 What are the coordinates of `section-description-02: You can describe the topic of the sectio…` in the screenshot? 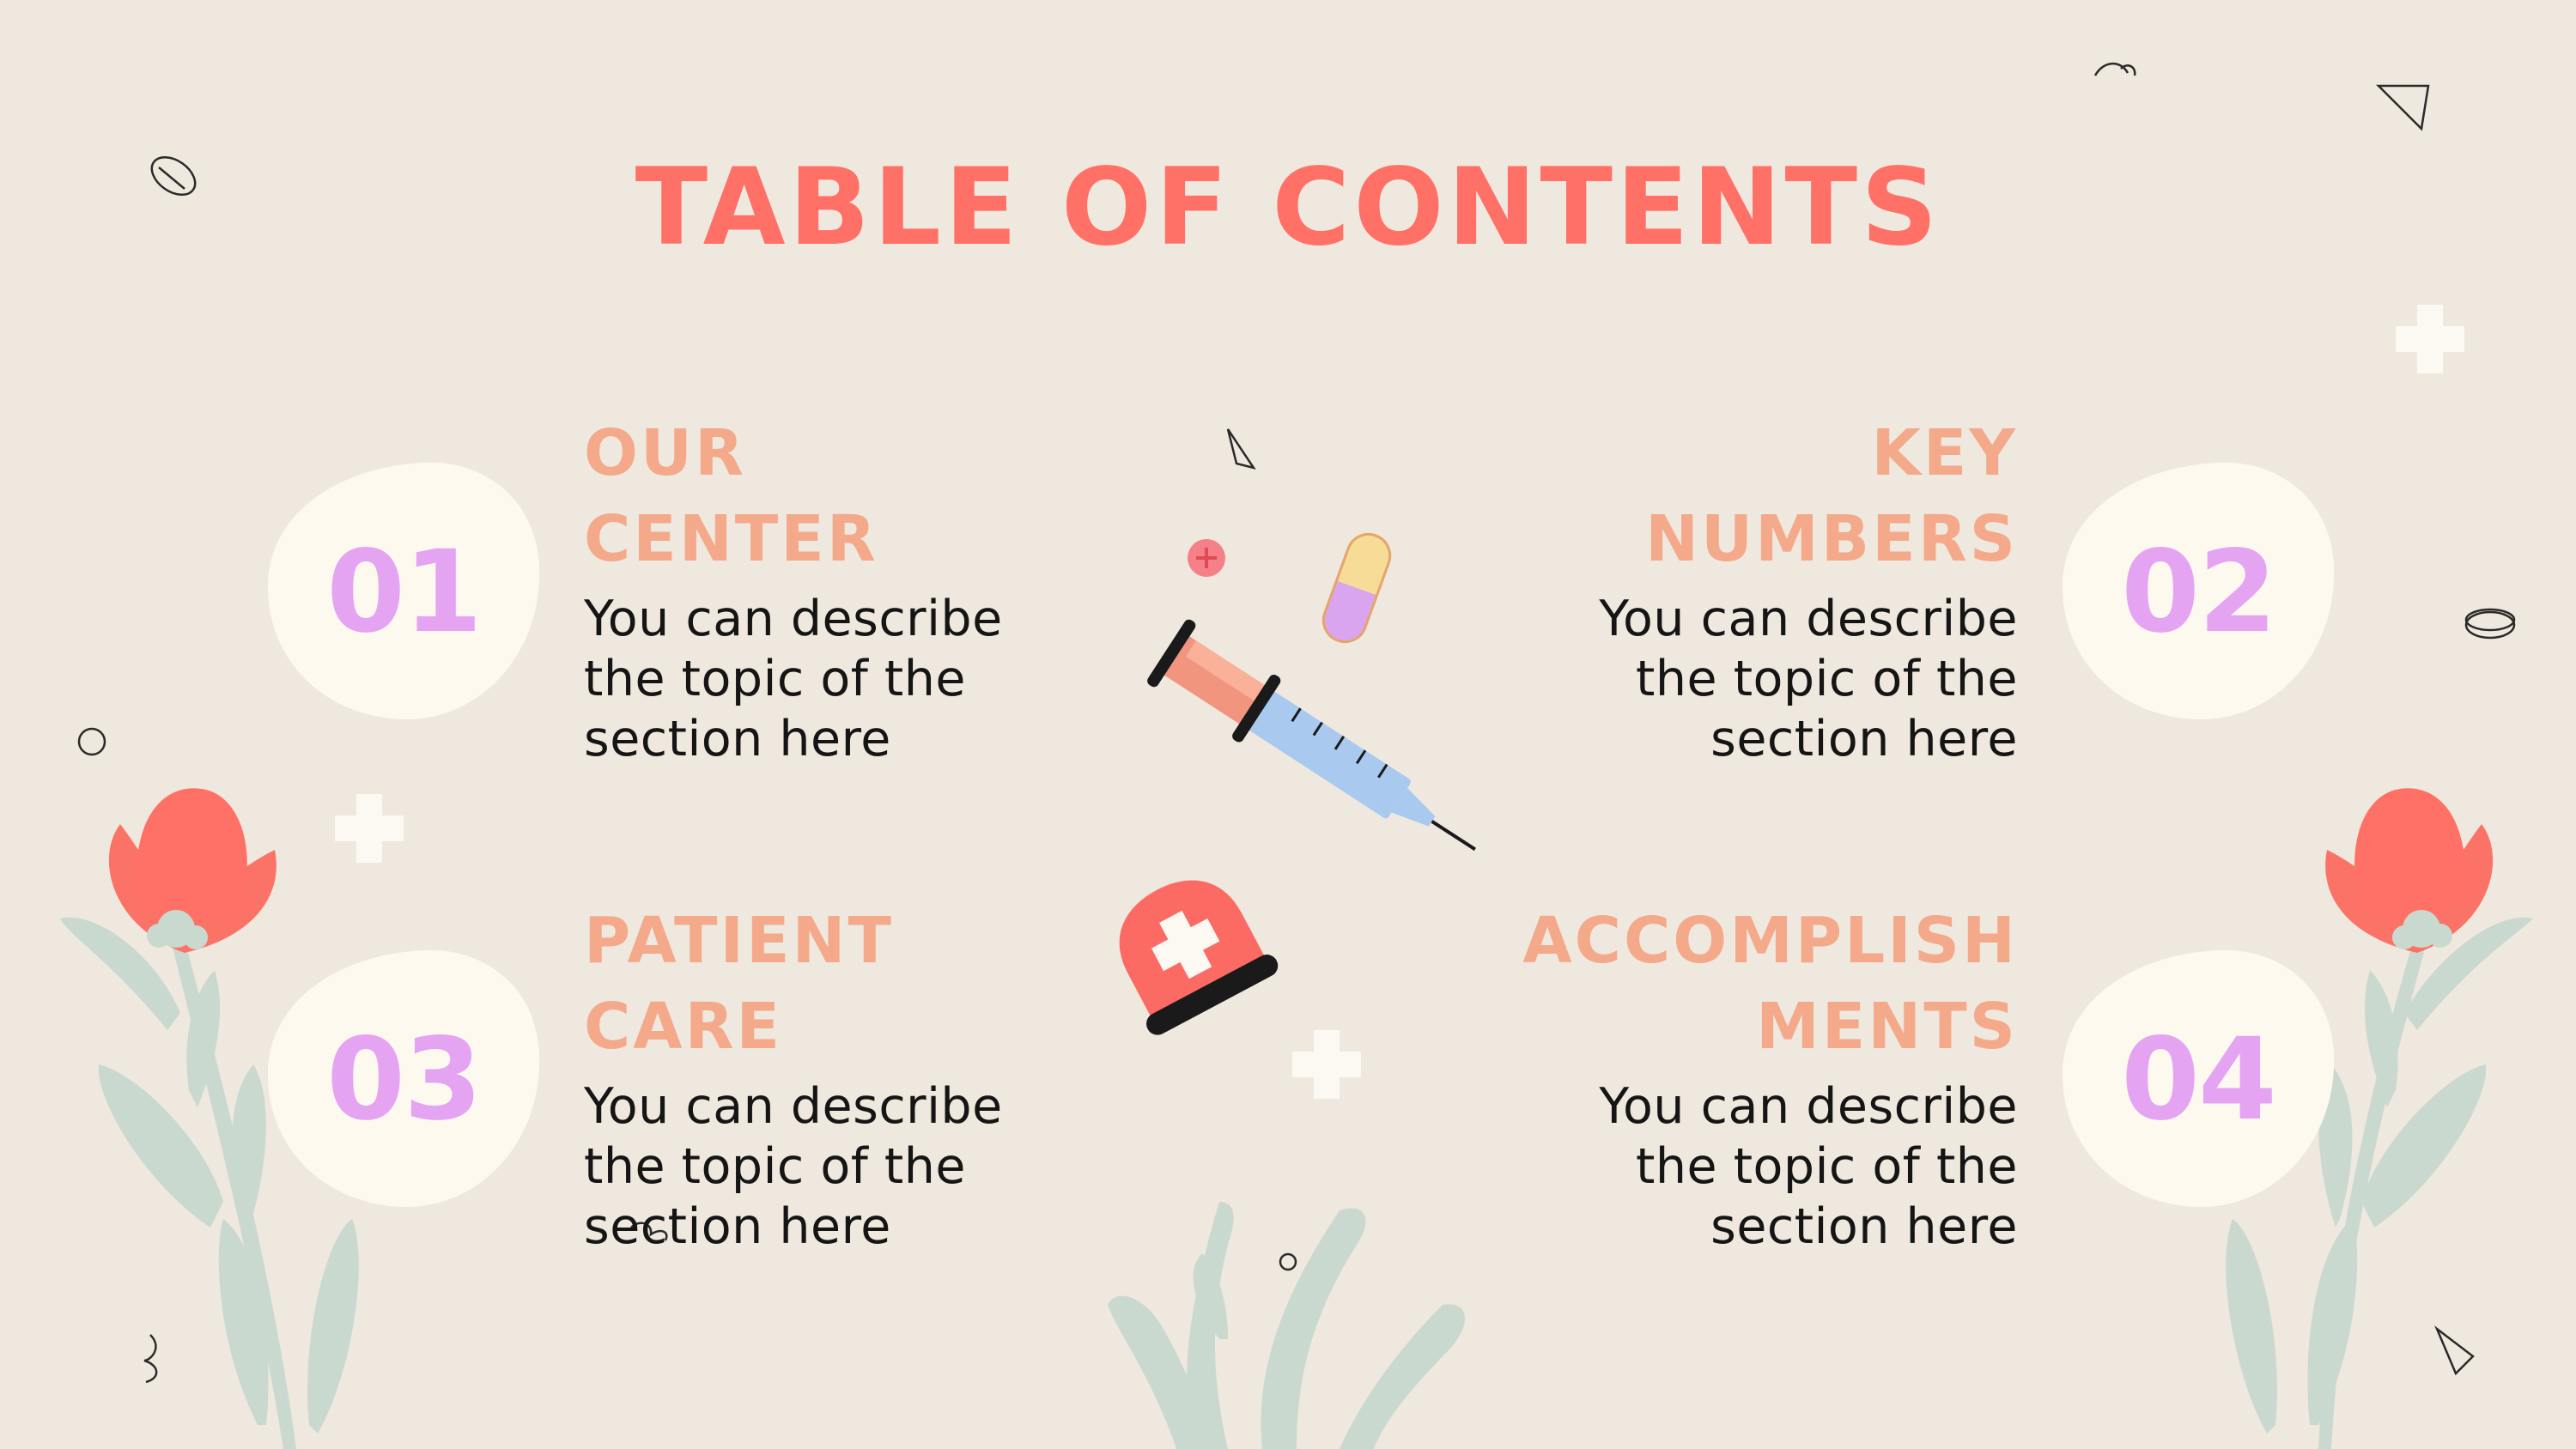 It's located at (1808, 679).